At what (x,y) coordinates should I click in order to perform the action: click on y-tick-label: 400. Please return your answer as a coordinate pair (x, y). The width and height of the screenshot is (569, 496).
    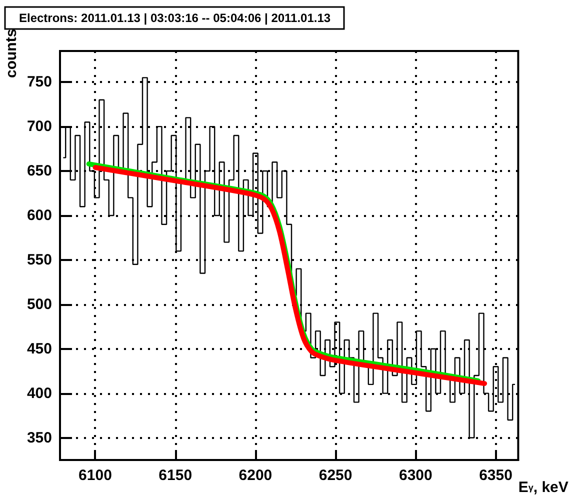
    Looking at the image, I should click on (39, 393).